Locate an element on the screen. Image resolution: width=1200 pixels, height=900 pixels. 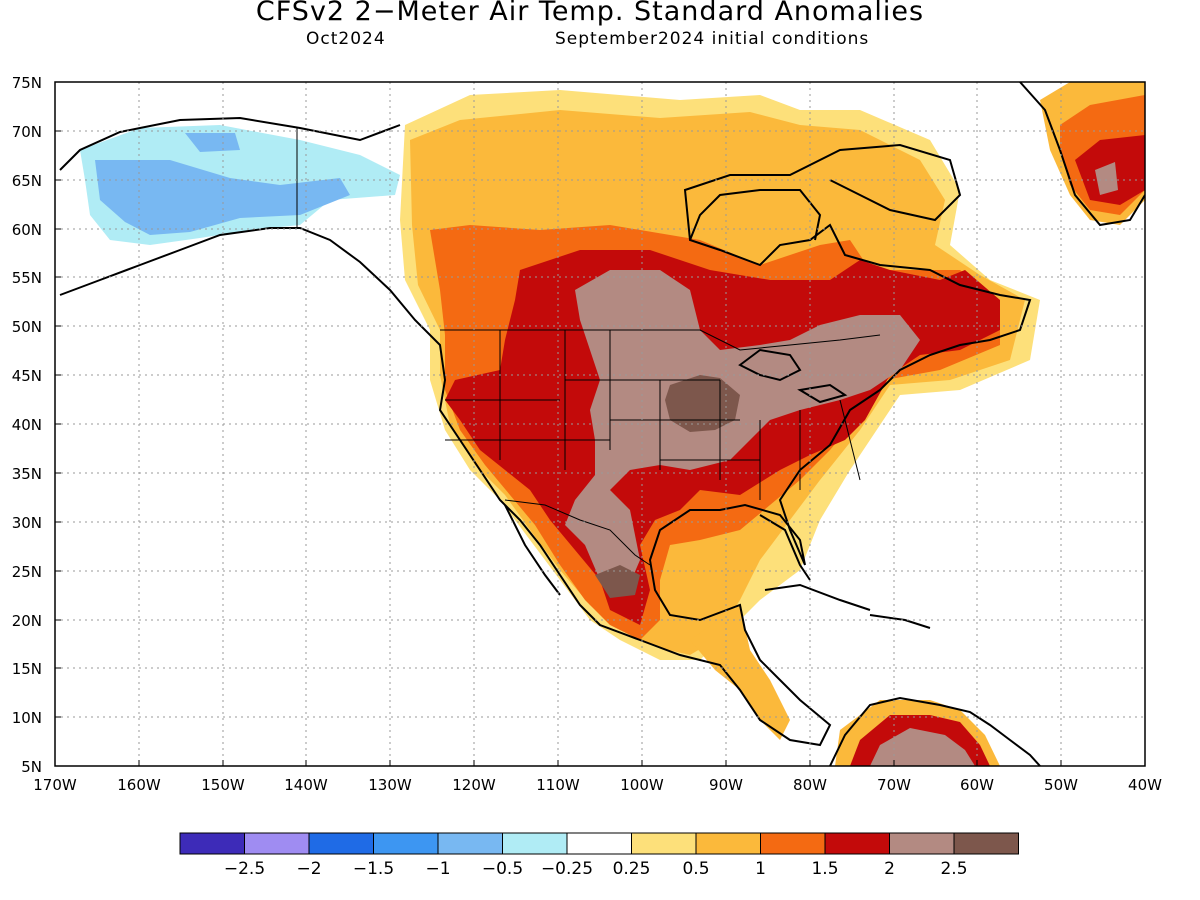
florida is located at coordinates (785, 547).